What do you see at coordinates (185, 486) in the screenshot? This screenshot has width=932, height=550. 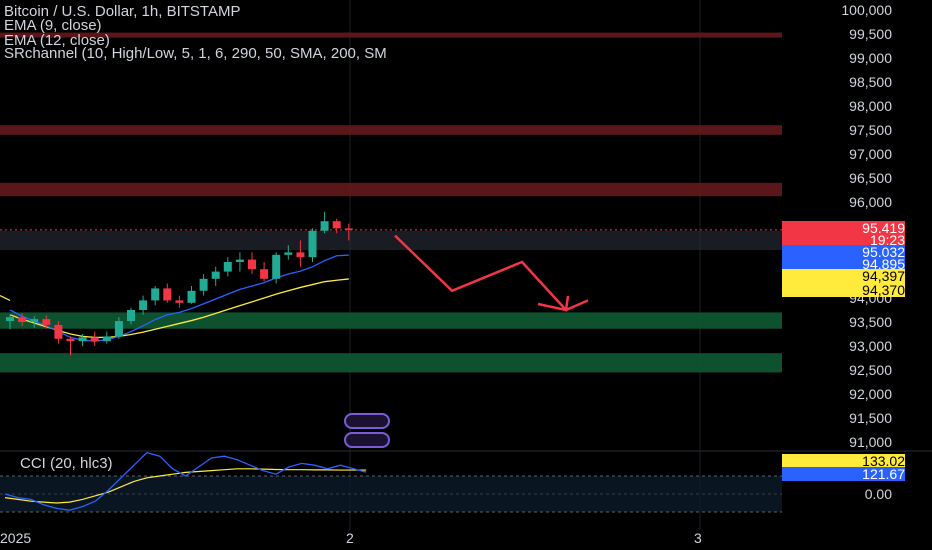 I see `cci-ma-line` at bounding box center [185, 486].